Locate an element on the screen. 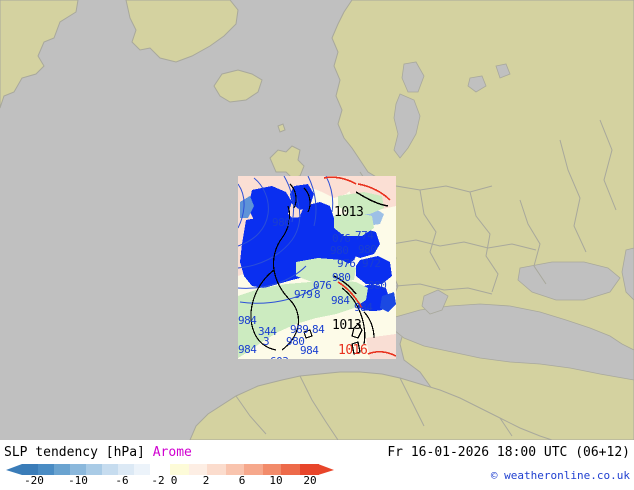 This screenshot has height=490, width=634. contour-label: 84 is located at coordinates (318, 329).